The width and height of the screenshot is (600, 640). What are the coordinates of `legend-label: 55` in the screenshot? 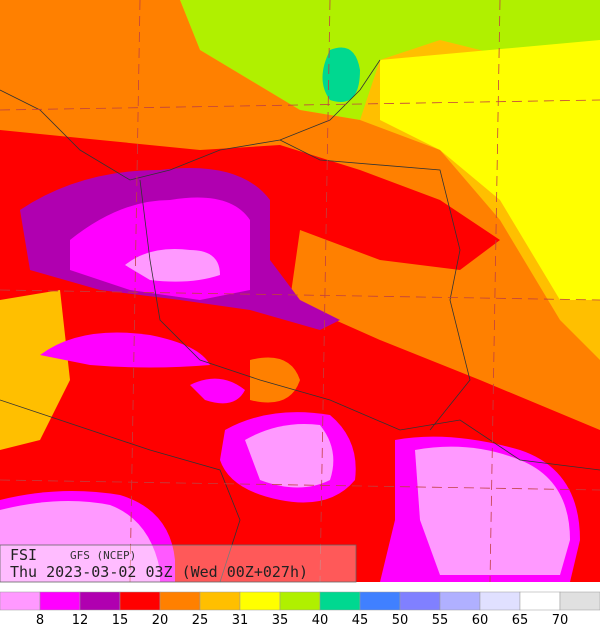 It's located at (440, 620).